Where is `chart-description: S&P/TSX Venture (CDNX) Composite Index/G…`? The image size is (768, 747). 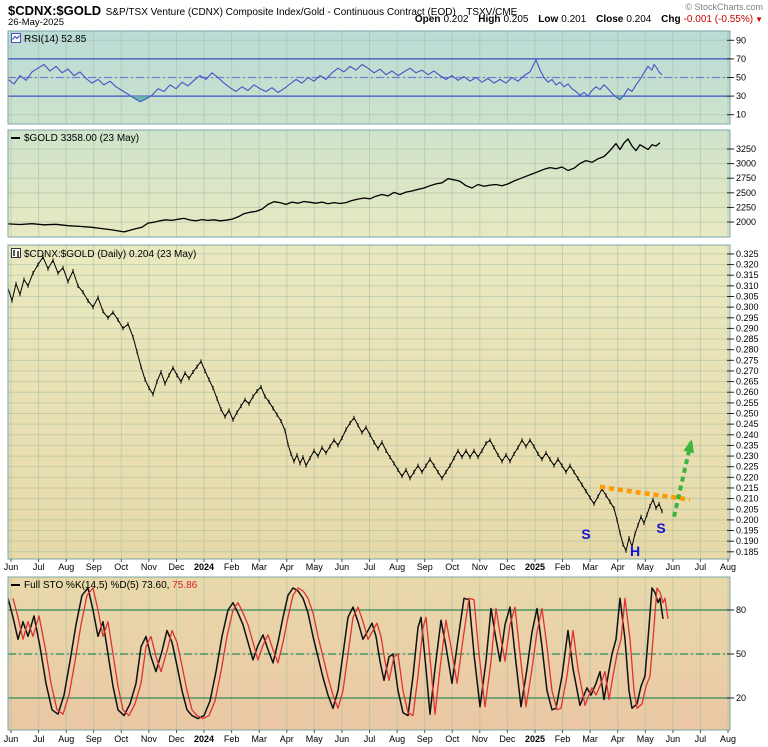 chart-description: S&P/TSX Venture (CDNX) Composite Index/G… is located at coordinates (280, 12).